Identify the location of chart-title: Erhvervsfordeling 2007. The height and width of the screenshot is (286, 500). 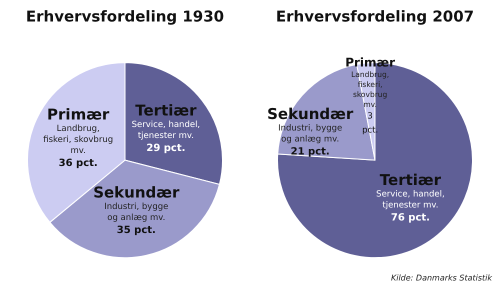
(375, 17).